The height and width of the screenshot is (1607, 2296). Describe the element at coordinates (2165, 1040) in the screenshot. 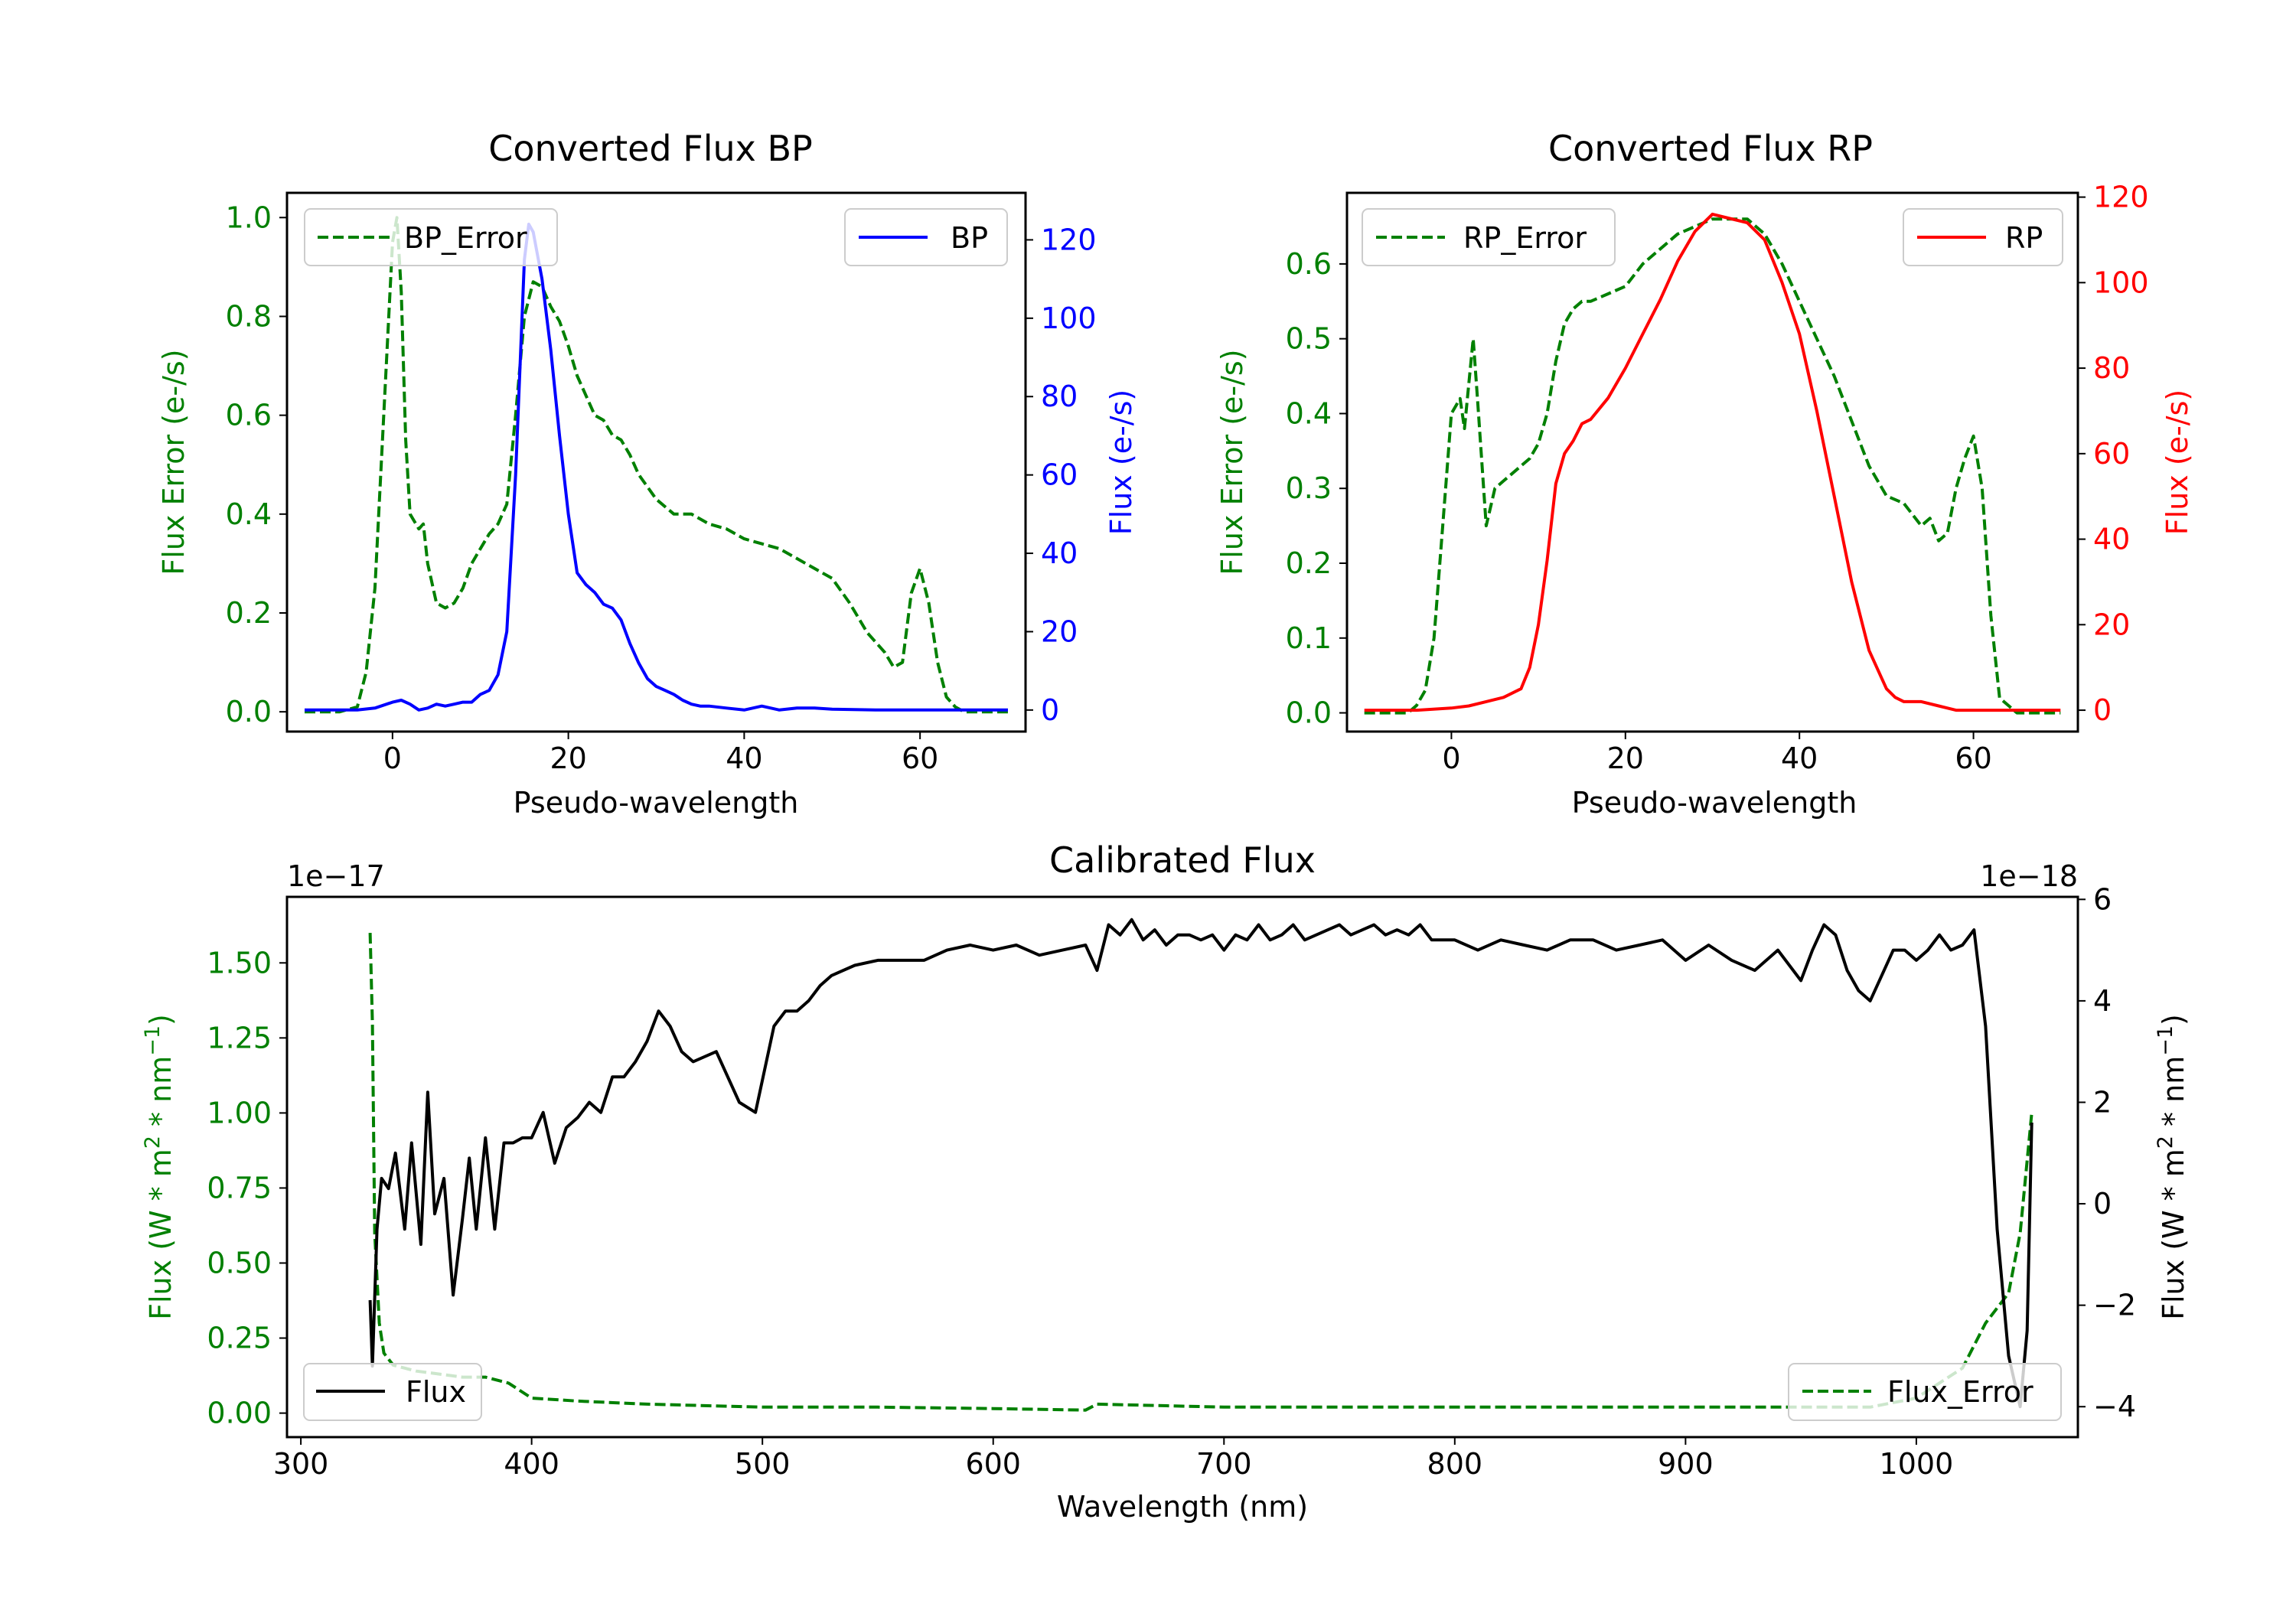

I see `cal-ylabel-right-sup2: −1` at that location.